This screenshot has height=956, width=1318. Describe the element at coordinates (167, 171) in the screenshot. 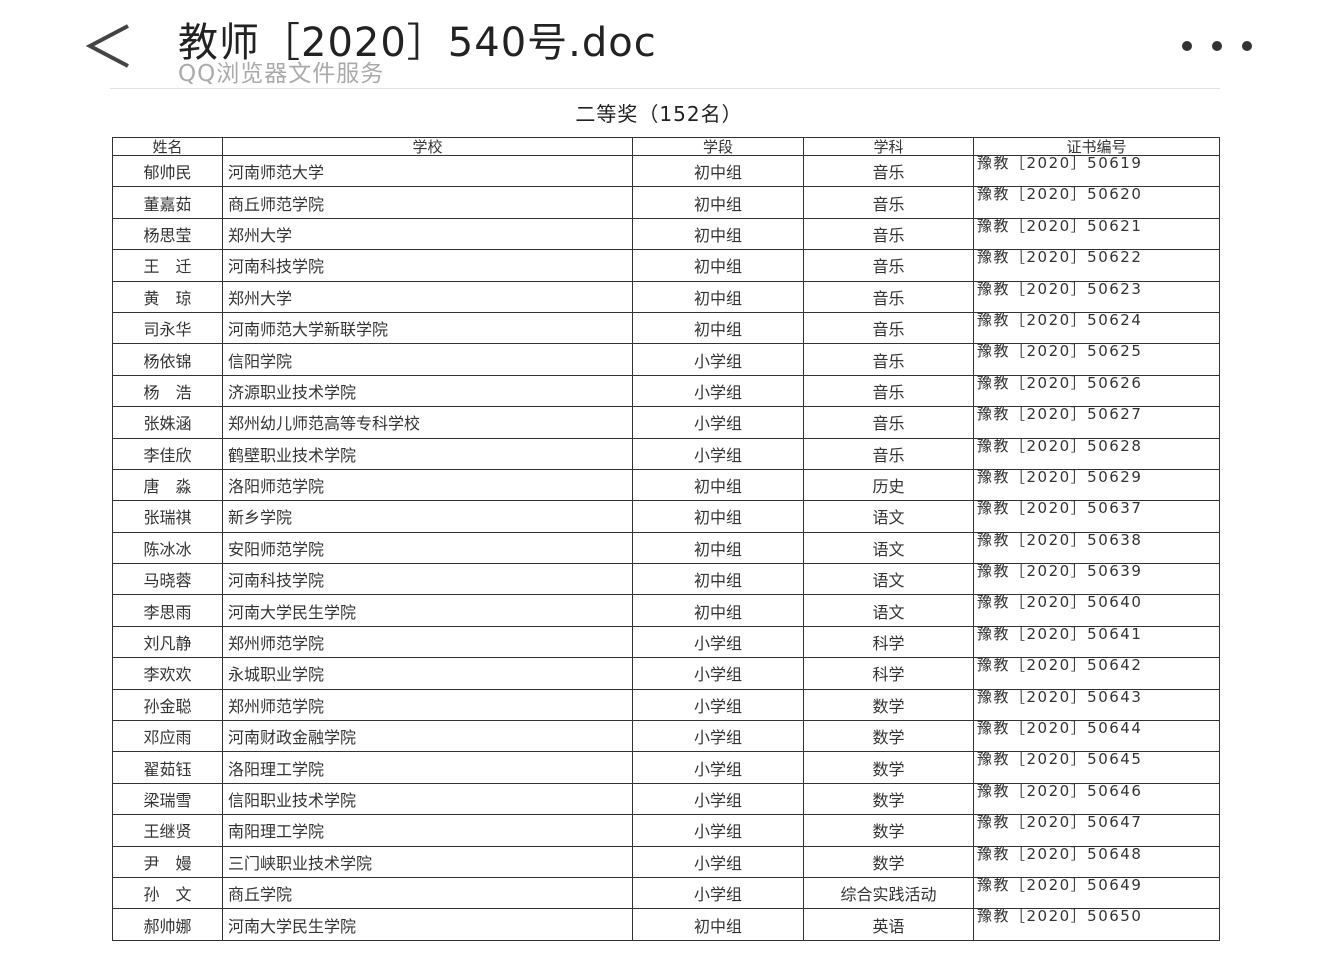

I see `table-cell: 郁帅民` at that location.